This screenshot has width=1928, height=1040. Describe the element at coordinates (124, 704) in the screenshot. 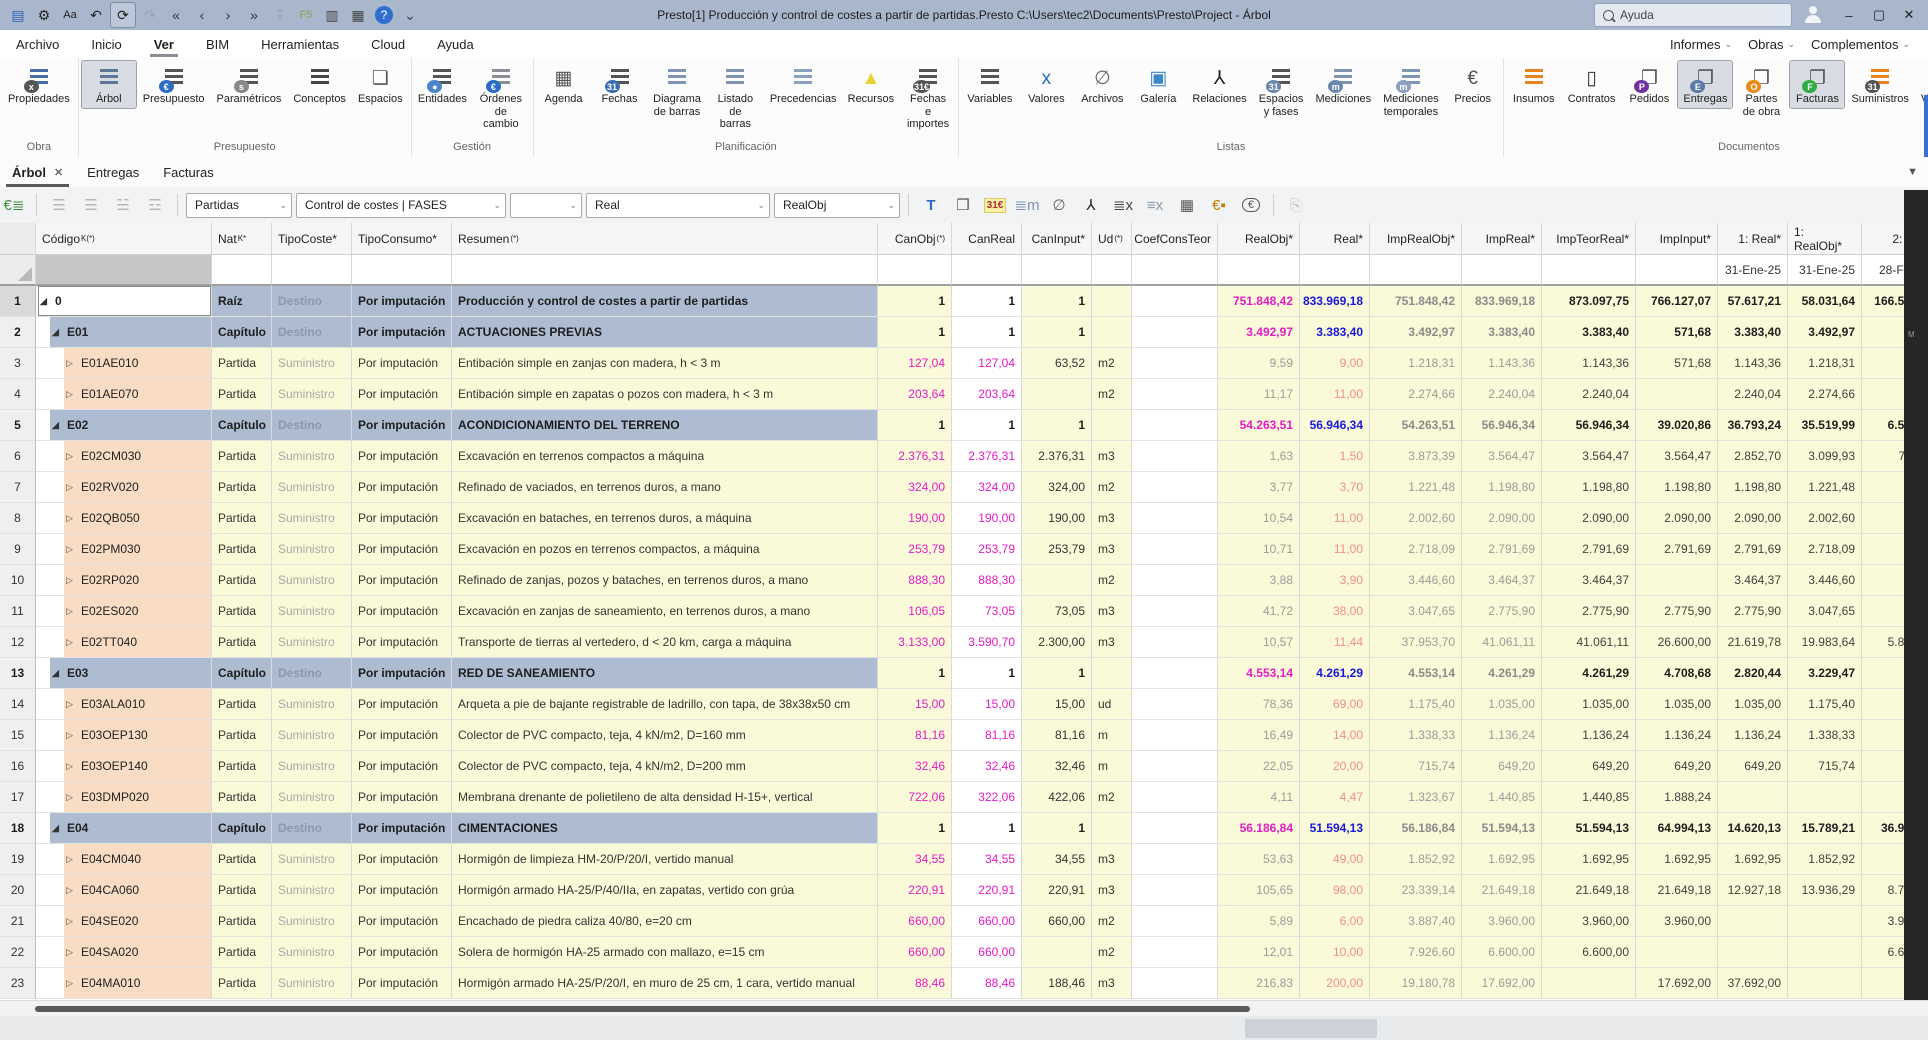

I see `cell-codigo: ▷ E03ALA010` at that location.